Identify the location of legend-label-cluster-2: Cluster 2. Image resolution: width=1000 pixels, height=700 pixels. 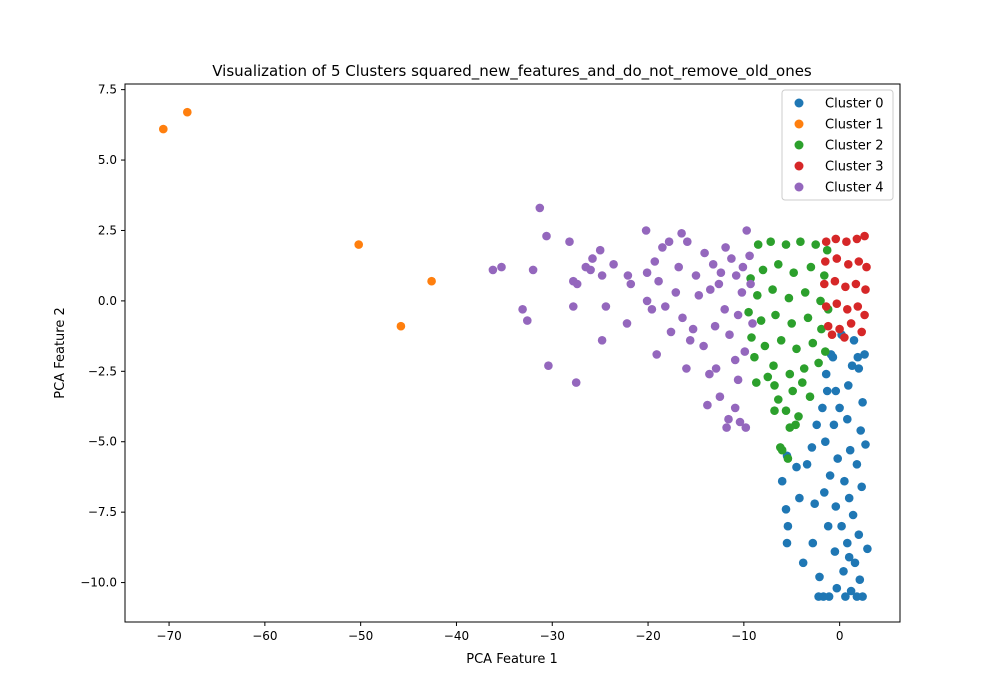
(854, 146).